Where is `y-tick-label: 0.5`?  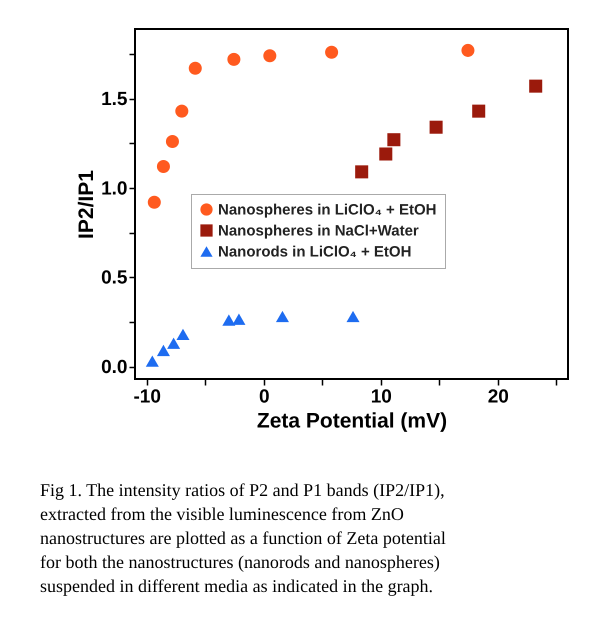 y-tick-label: 0.5 is located at coordinates (114, 278).